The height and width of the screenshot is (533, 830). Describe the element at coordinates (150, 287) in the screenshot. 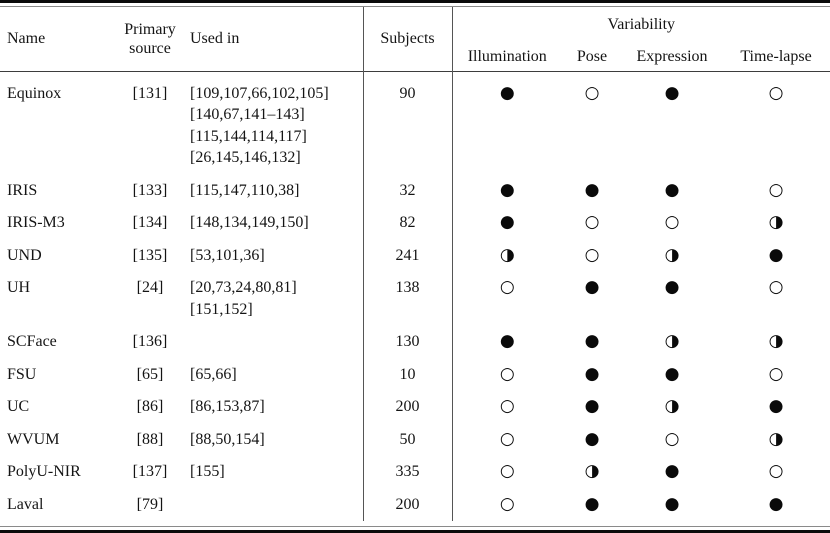

I see `primary-source-ref: [24]` at that location.